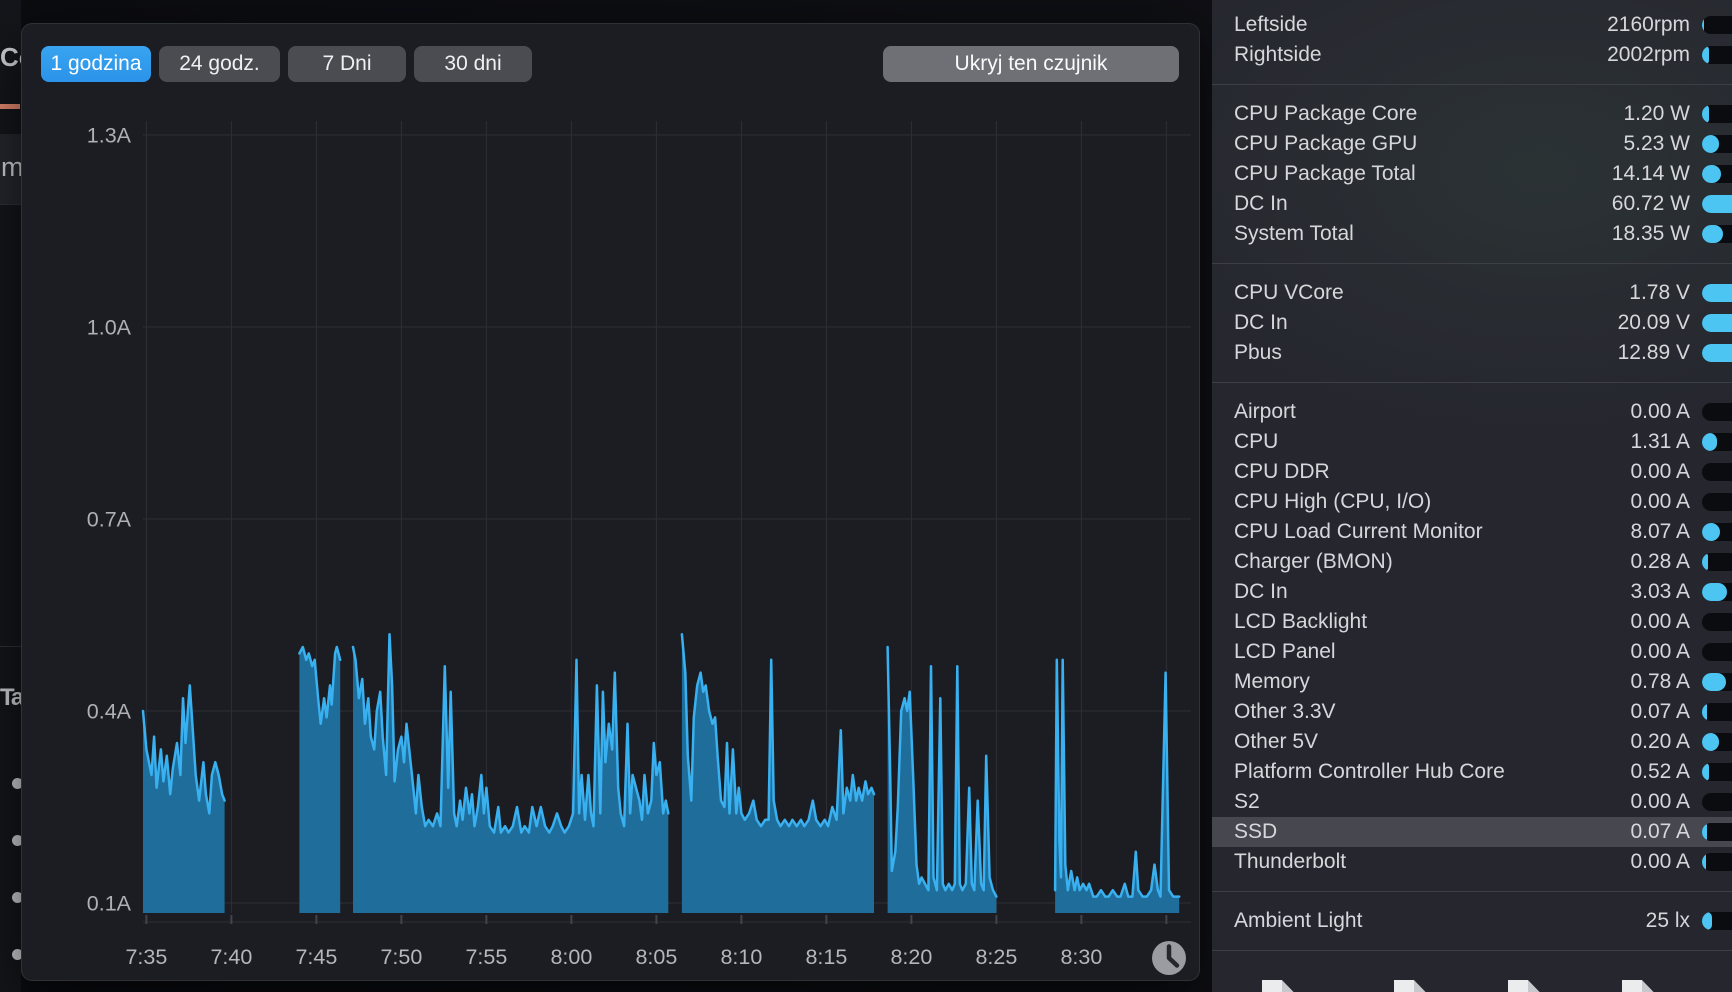  Describe the element at coordinates (1472, 25) in the screenshot. I see `sensor-row: Leftside 2160rpm` at that location.